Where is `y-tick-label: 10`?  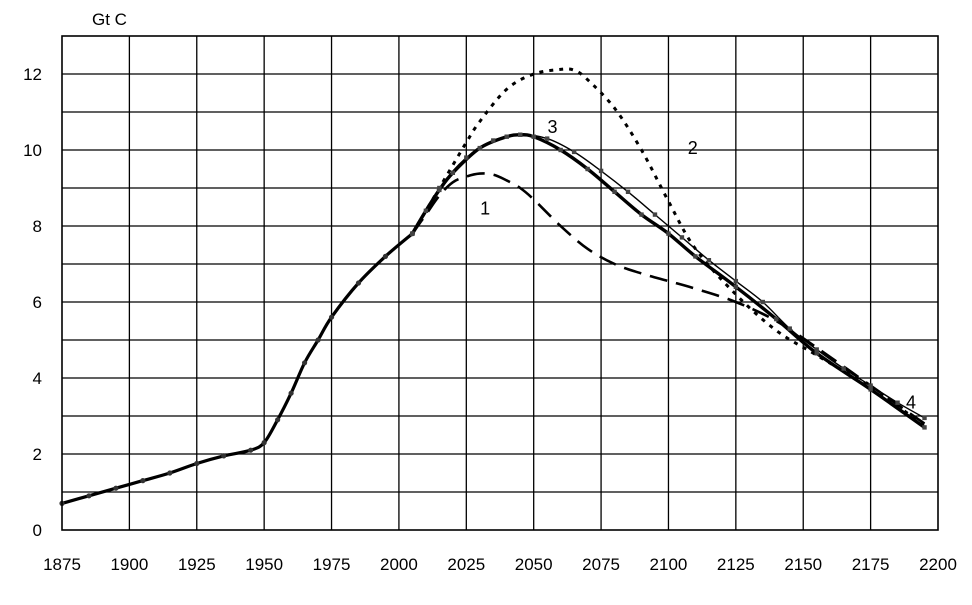
y-tick-label: 10 is located at coordinates (32, 150).